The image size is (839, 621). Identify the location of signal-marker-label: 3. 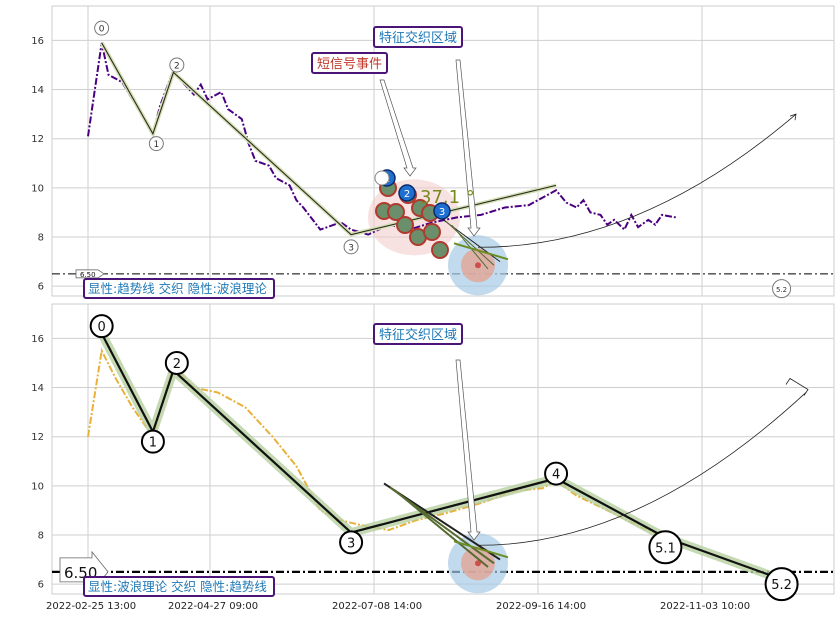
(442, 212).